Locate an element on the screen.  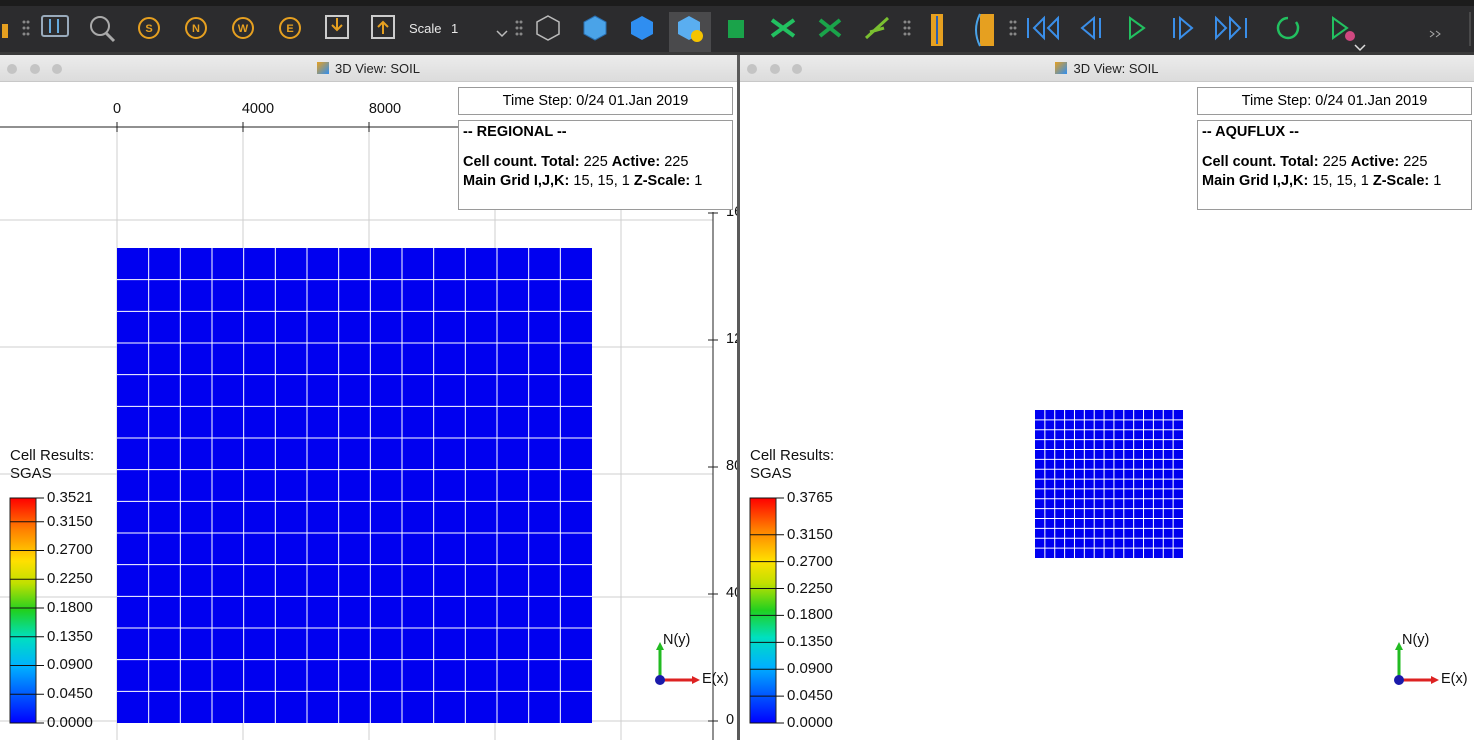
case-name: -- AQUFLUX -- is located at coordinates (1250, 132).